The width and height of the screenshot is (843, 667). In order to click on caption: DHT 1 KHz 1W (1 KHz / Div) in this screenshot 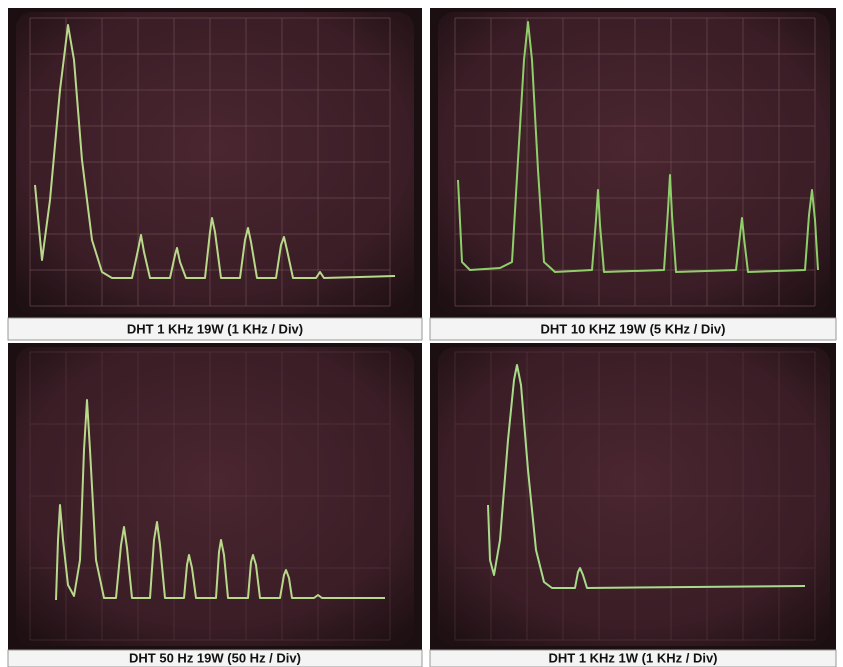, I will do `click(632, 657)`.